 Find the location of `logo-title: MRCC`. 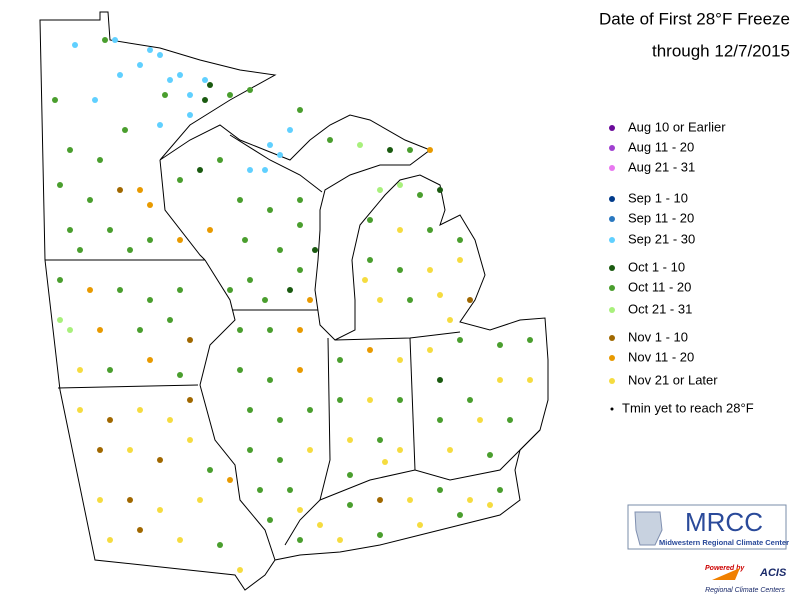

logo-title: MRCC is located at coordinates (724, 522).